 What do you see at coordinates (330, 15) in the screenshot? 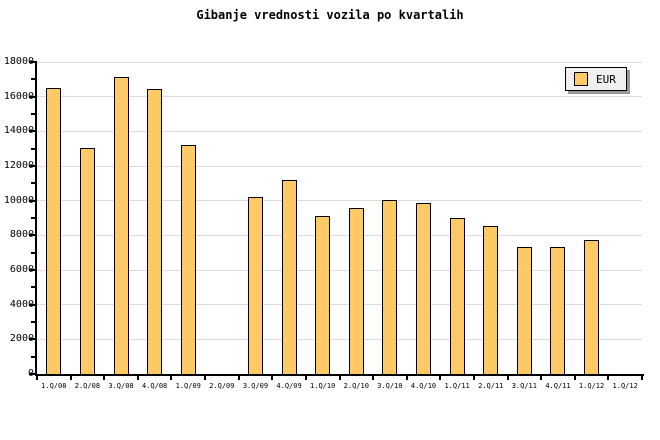
I see `chart-title: Gibanje vrednosti vozila po kvartalih` at bounding box center [330, 15].